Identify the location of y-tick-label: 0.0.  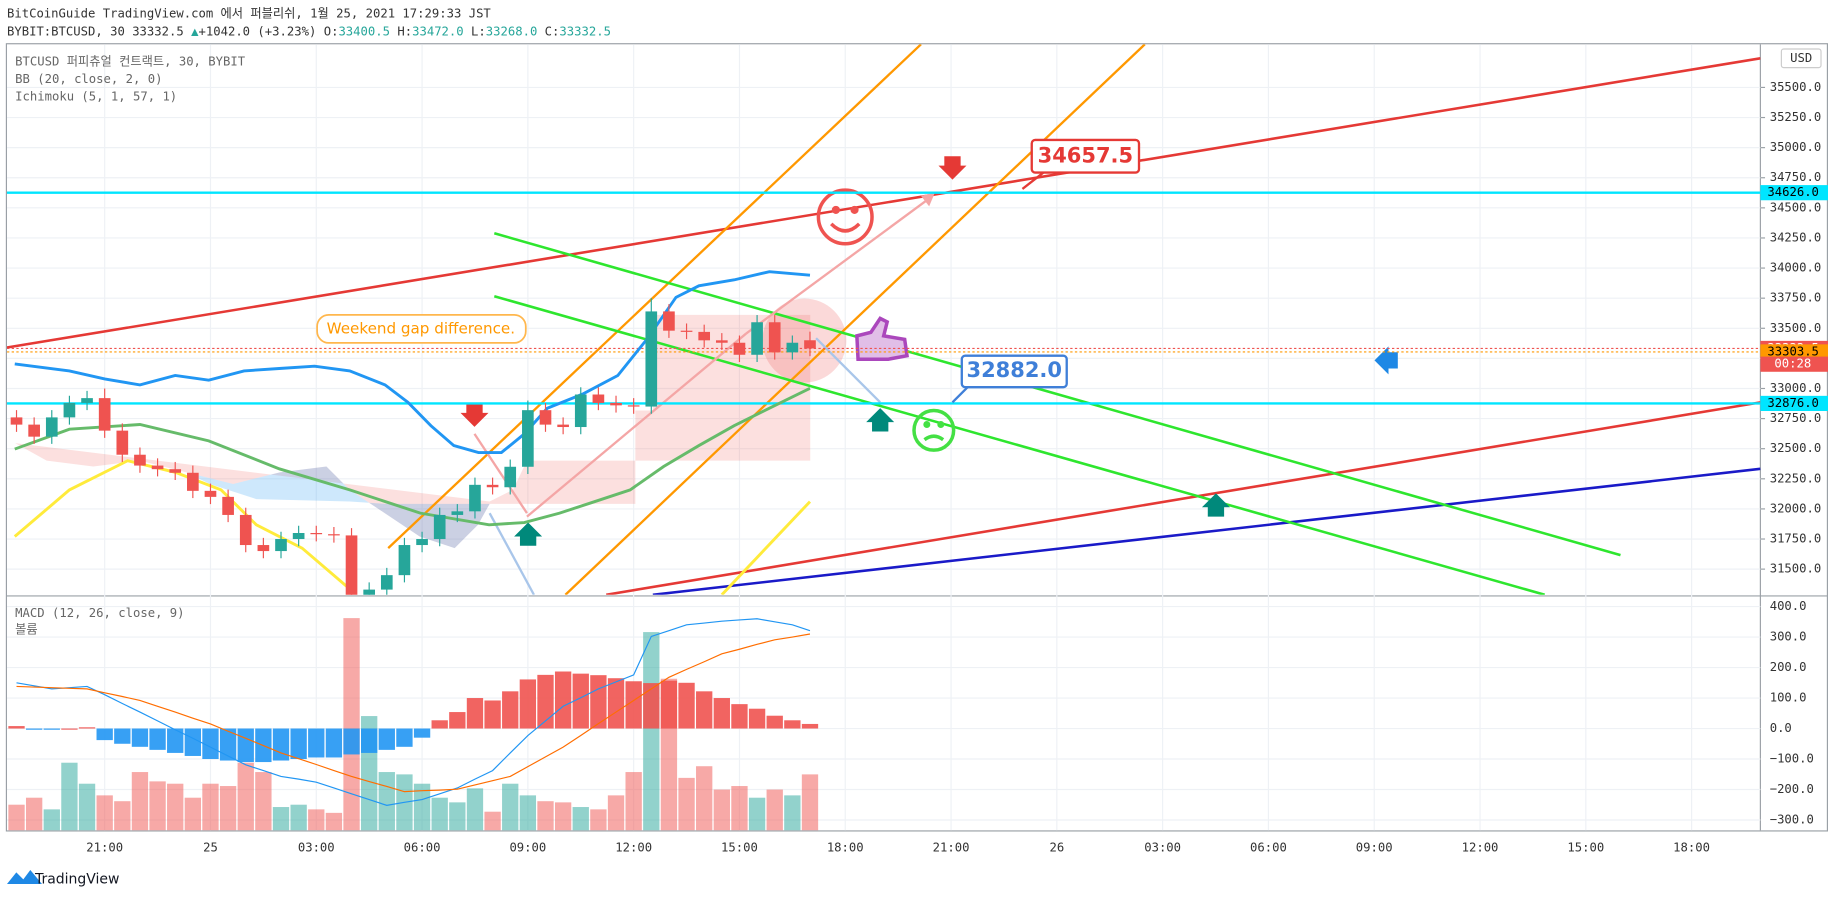
(1781, 728).